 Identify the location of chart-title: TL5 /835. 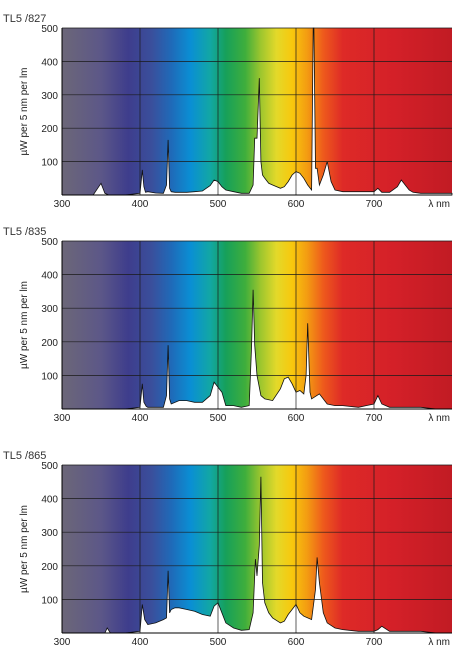
(24, 232).